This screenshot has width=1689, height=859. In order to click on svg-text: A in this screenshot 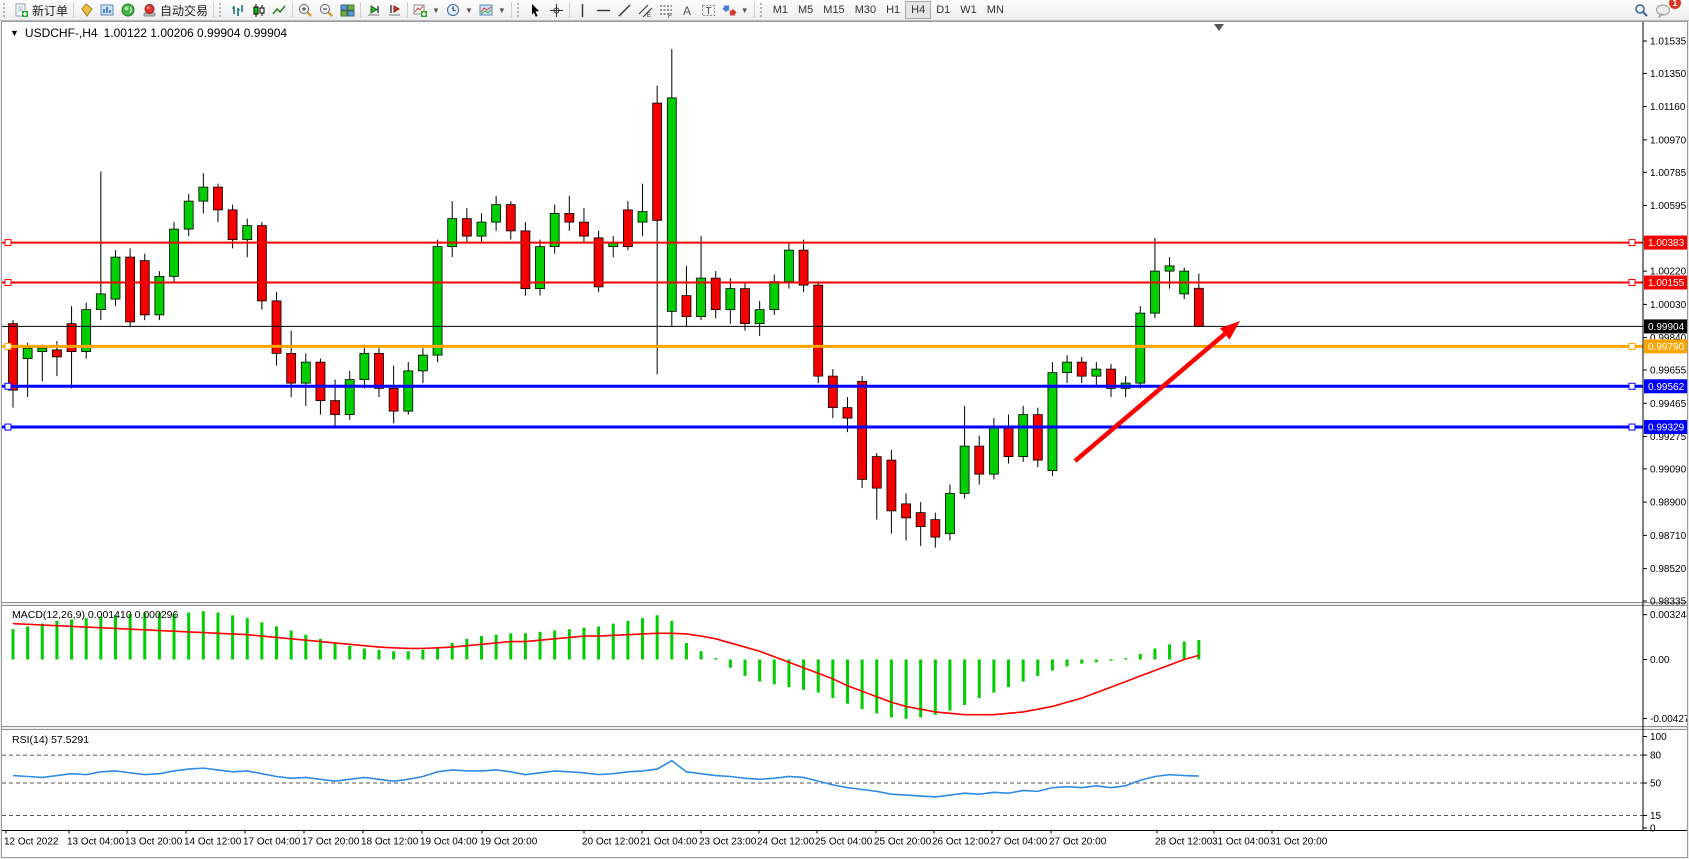, I will do `click(687, 11)`.